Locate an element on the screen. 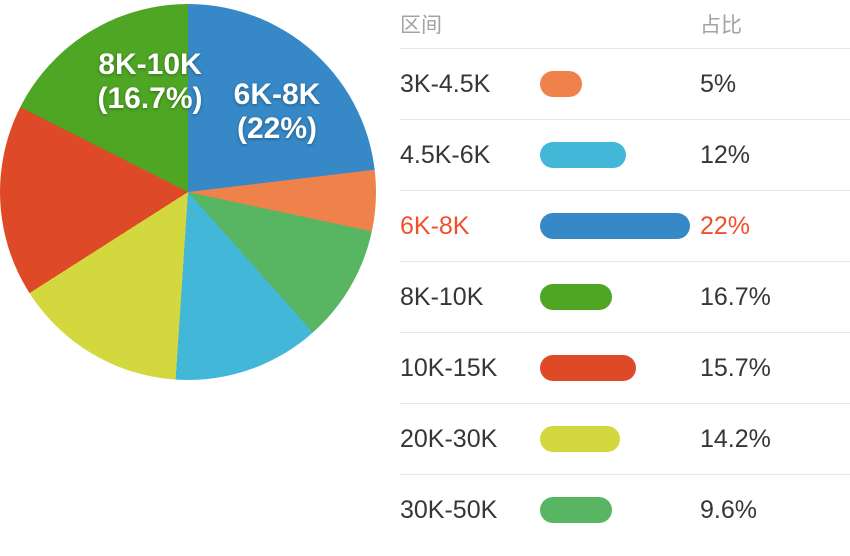 This screenshot has height=556, width=850. pie-slice-label-6k-8k: 6K-8K (22%) is located at coordinates (277, 111).